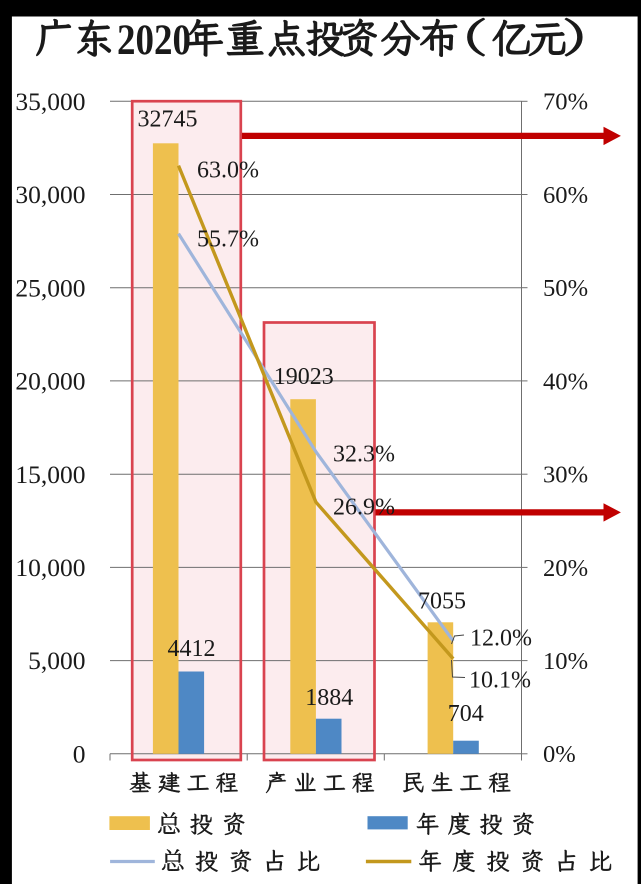 The width and height of the screenshot is (641, 884). Describe the element at coordinates (228, 171) in the screenshot. I see `svg-text: 63.0%` at that location.